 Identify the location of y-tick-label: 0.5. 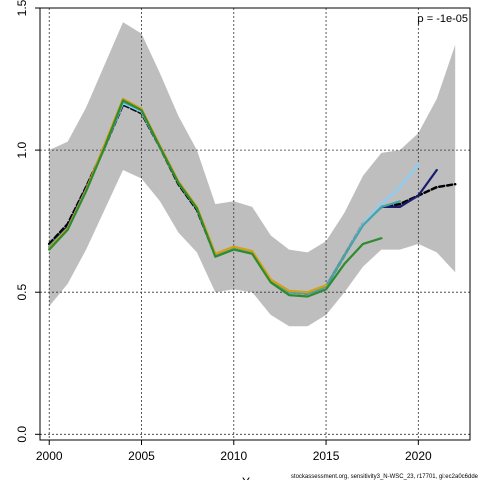
(22, 292).